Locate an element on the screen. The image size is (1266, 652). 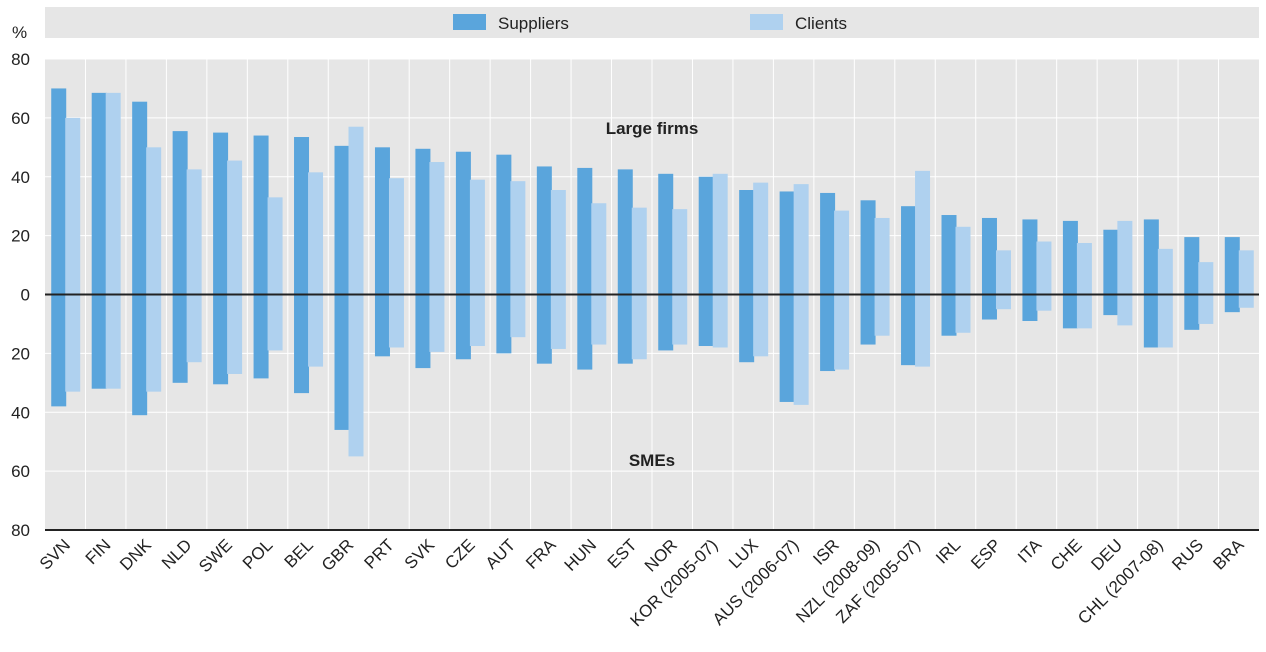
x-tick-label: AUT is located at coordinates (500, 553).